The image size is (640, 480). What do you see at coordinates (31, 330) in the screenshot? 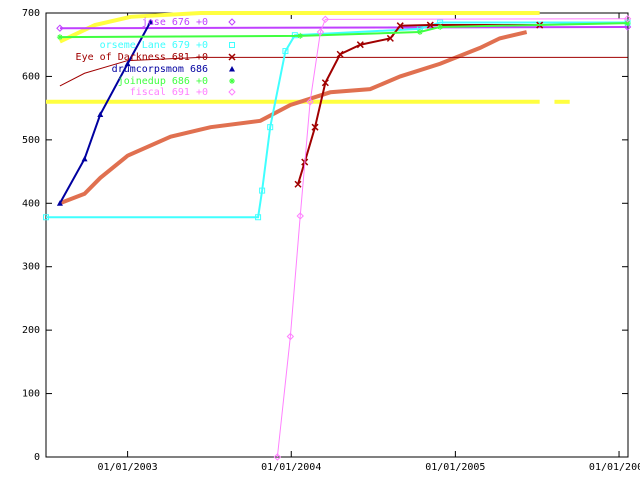
I see `y-tick-label: 200` at bounding box center [31, 330].